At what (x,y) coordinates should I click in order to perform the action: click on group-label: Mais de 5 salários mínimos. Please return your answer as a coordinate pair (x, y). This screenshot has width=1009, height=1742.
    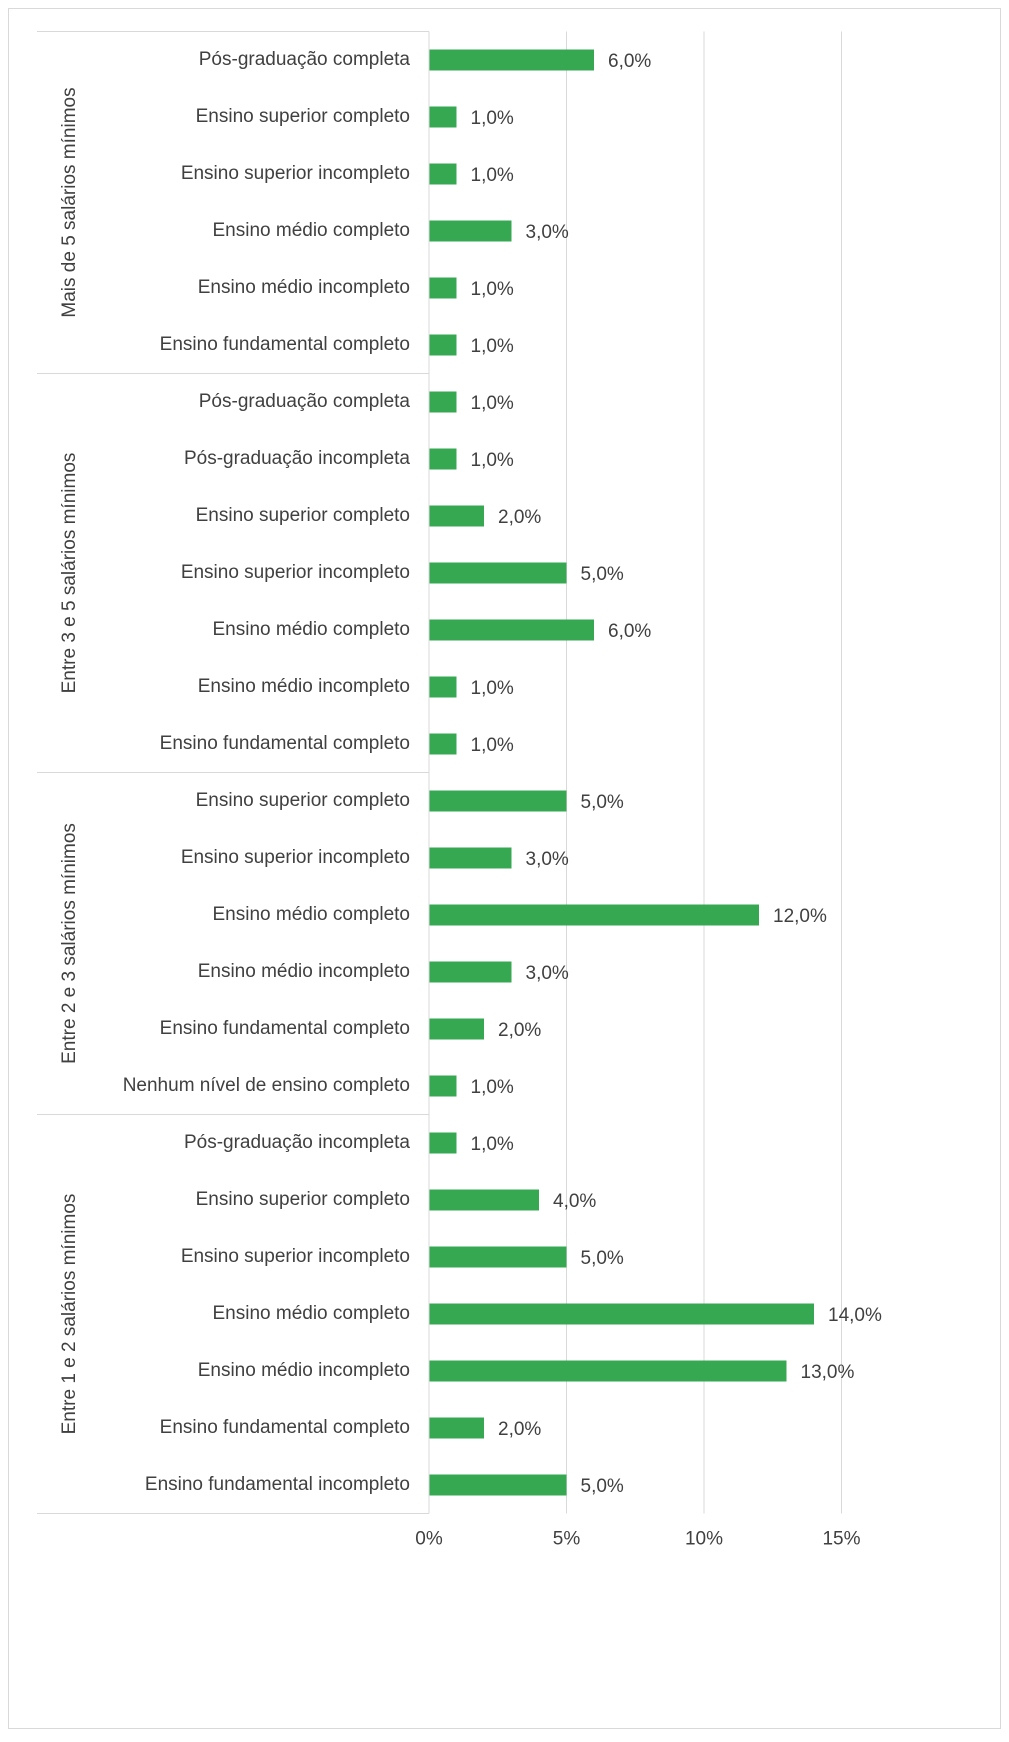
    Looking at the image, I should click on (69, 202).